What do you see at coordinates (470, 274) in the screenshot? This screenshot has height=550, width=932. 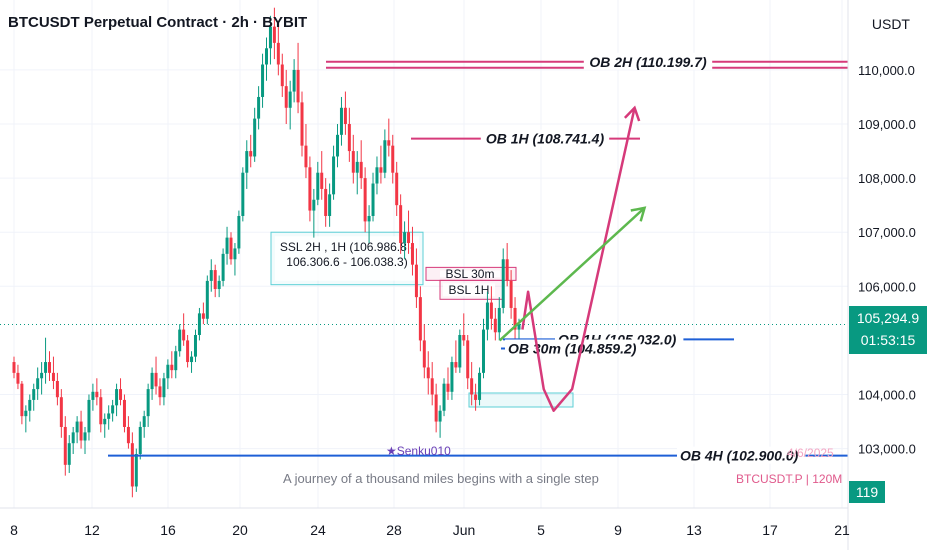 I see `zone-label: BSL 30m` at bounding box center [470, 274].